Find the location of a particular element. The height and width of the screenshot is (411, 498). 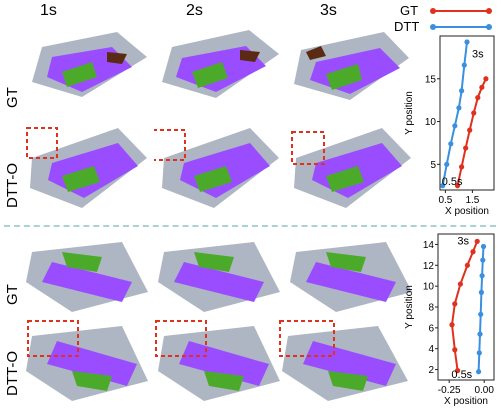

y-tick-label: 12 is located at coordinates (429, 266).